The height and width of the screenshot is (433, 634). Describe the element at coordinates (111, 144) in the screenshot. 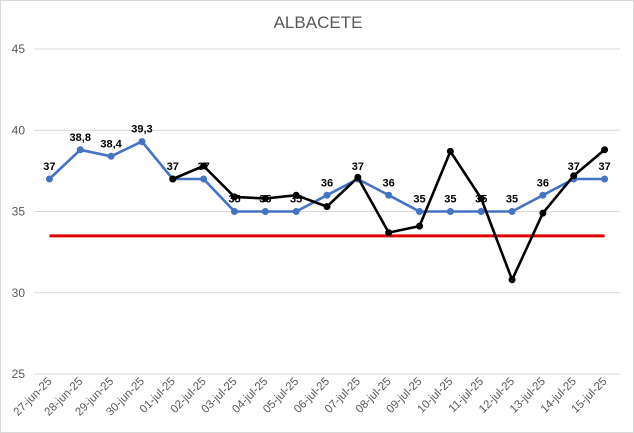

I see `data-label: 38,4` at that location.